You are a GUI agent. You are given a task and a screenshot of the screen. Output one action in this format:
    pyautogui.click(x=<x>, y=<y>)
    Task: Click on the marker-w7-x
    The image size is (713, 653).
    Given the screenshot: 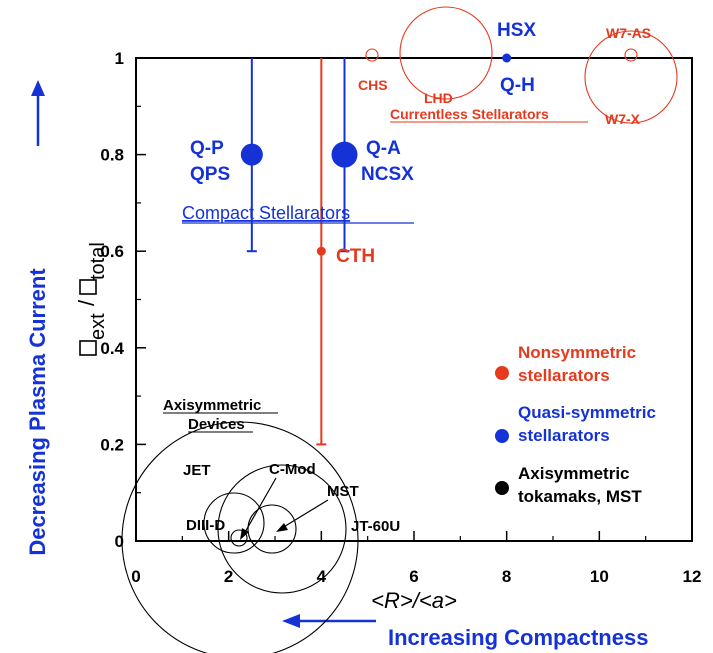 What is the action you would take?
    pyautogui.click(x=631, y=77)
    